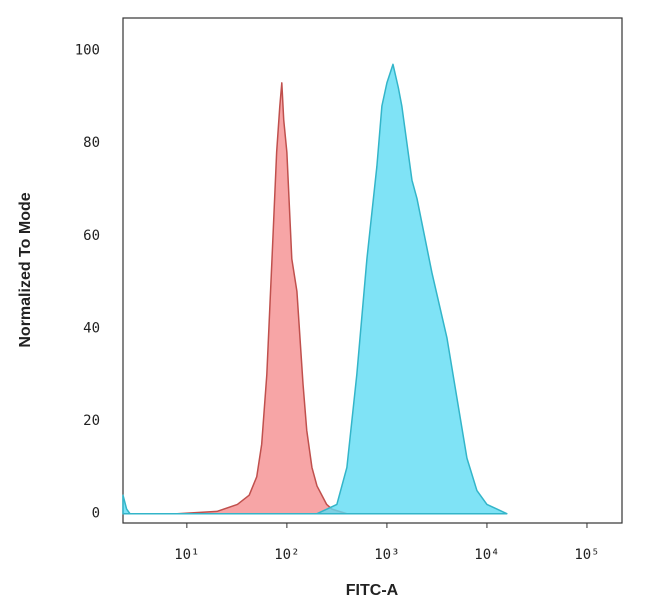 This screenshot has height=609, width=650. Describe the element at coordinates (25, 269) in the screenshot. I see `y-axis-label: Normalized To Mode` at that location.